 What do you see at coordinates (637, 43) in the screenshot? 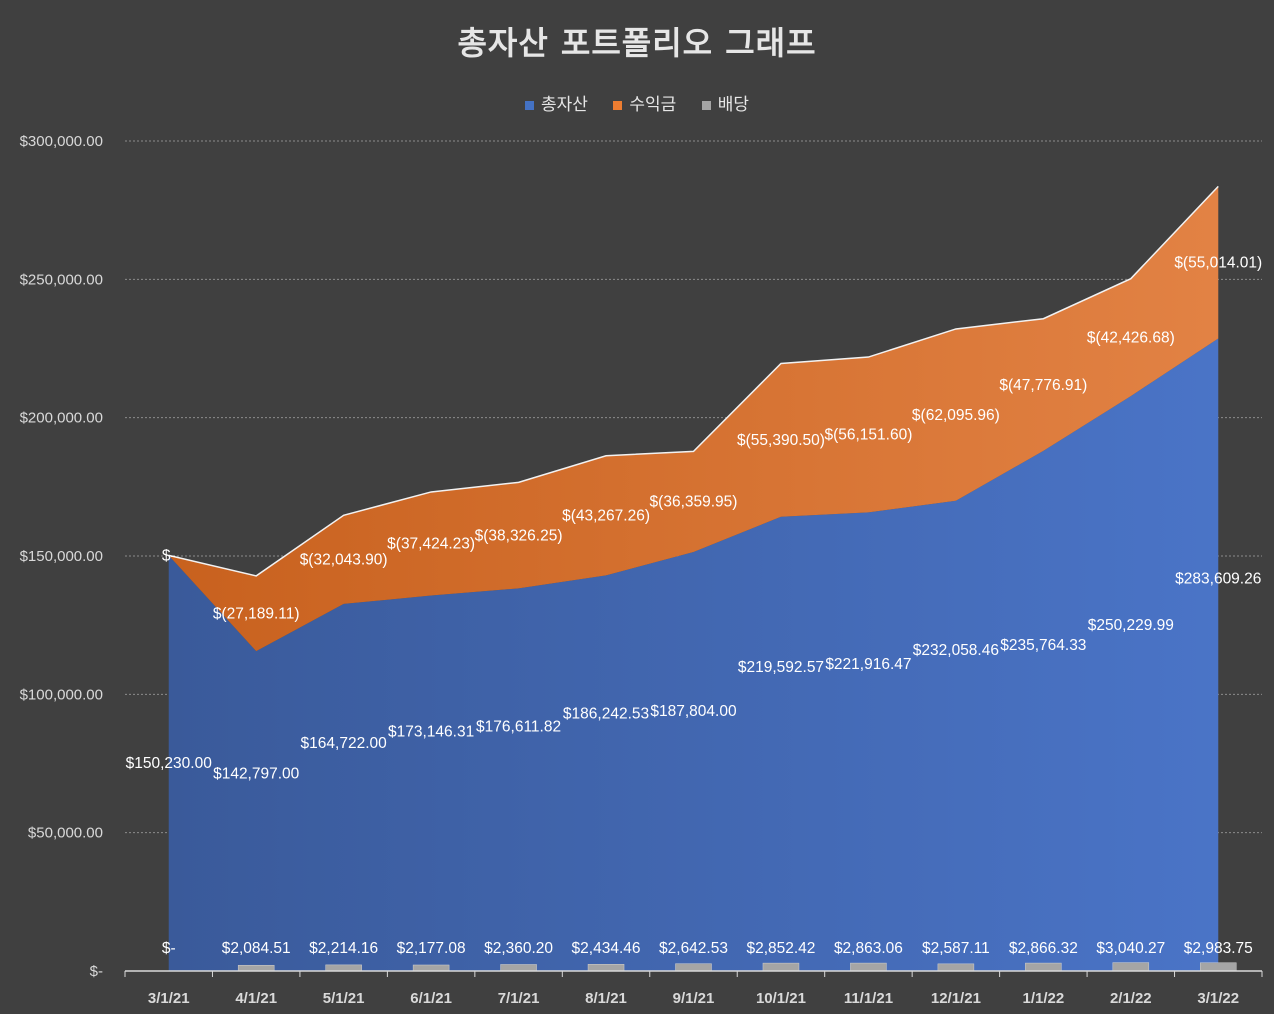
I see `chart-title: 총자산 포트폴리오 그래프` at bounding box center [637, 43].